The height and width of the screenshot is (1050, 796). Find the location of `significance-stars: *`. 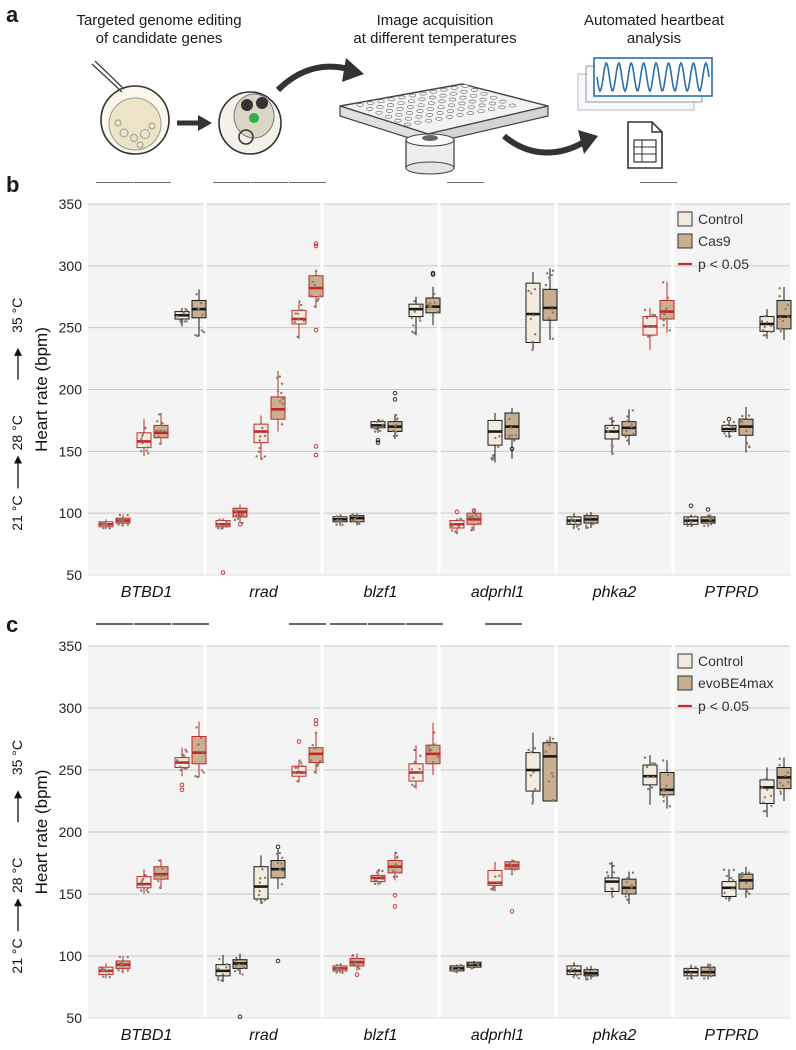

significance-stars: * is located at coordinates (152, 623).